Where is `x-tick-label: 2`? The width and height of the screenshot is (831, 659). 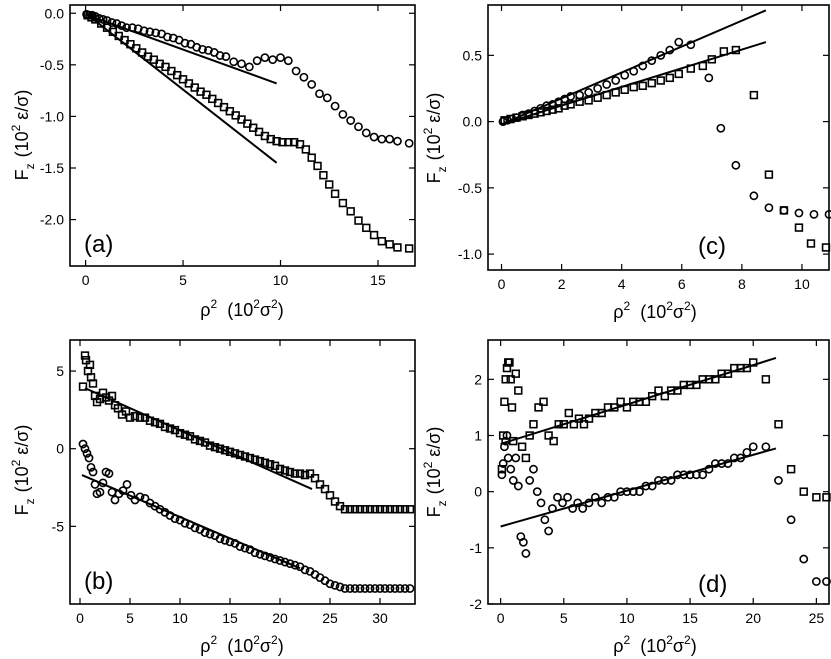 x-tick-label: 2 is located at coordinates (562, 284).